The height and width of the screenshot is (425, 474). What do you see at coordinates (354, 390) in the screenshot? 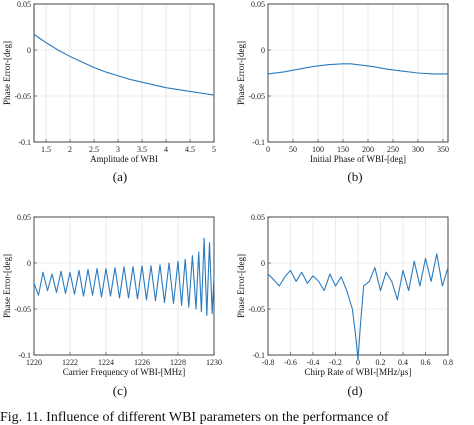
I see `subplot-label: (d)` at bounding box center [354, 390].